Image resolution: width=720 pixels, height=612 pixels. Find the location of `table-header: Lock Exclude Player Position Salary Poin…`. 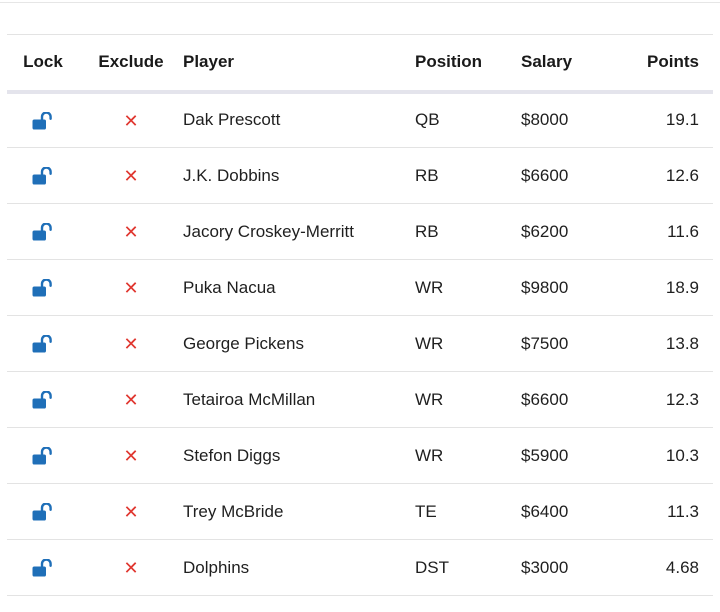

table-header: Lock Exclude Player Position Salary Poin… is located at coordinates (360, 64).